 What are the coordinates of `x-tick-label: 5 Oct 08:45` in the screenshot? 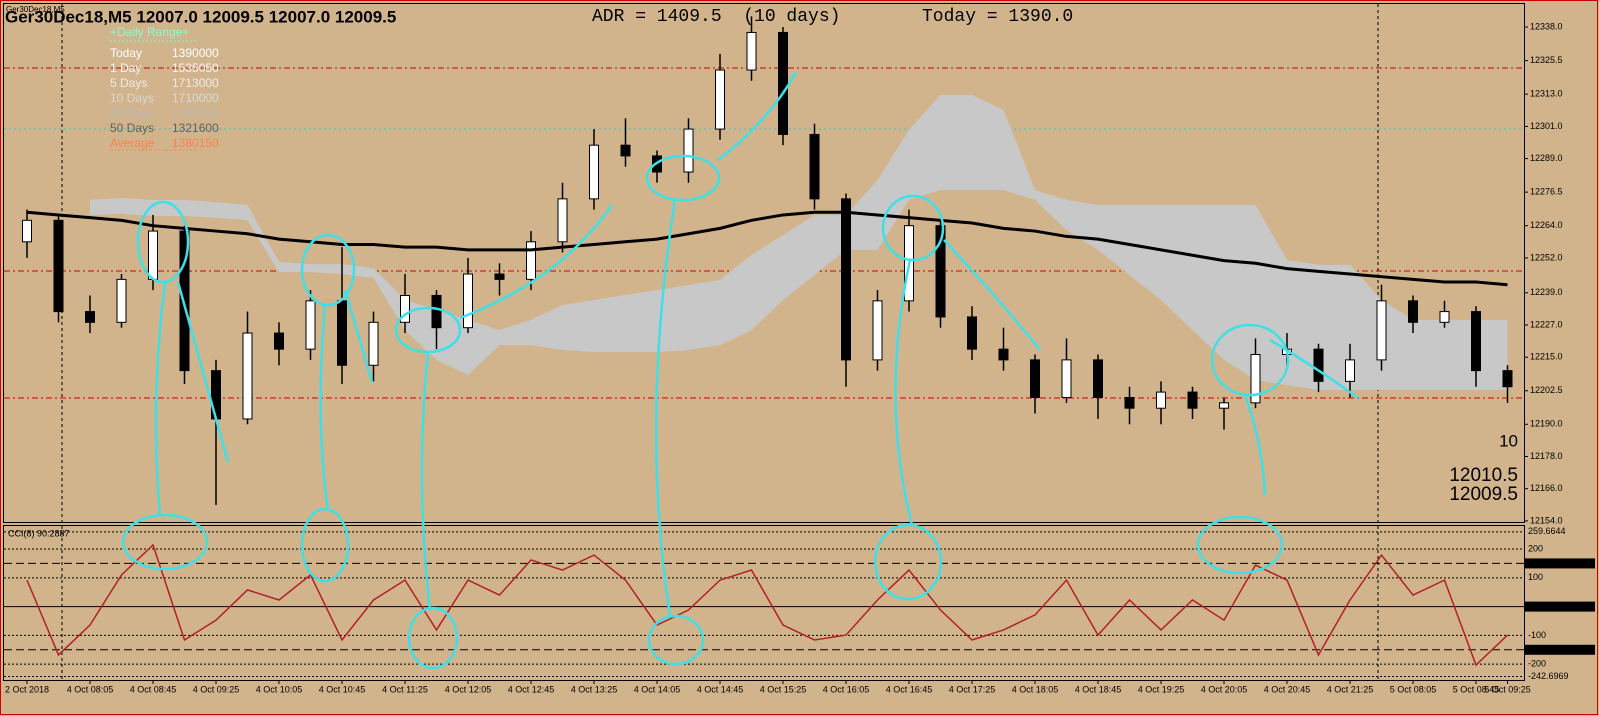 It's located at (1476, 689).